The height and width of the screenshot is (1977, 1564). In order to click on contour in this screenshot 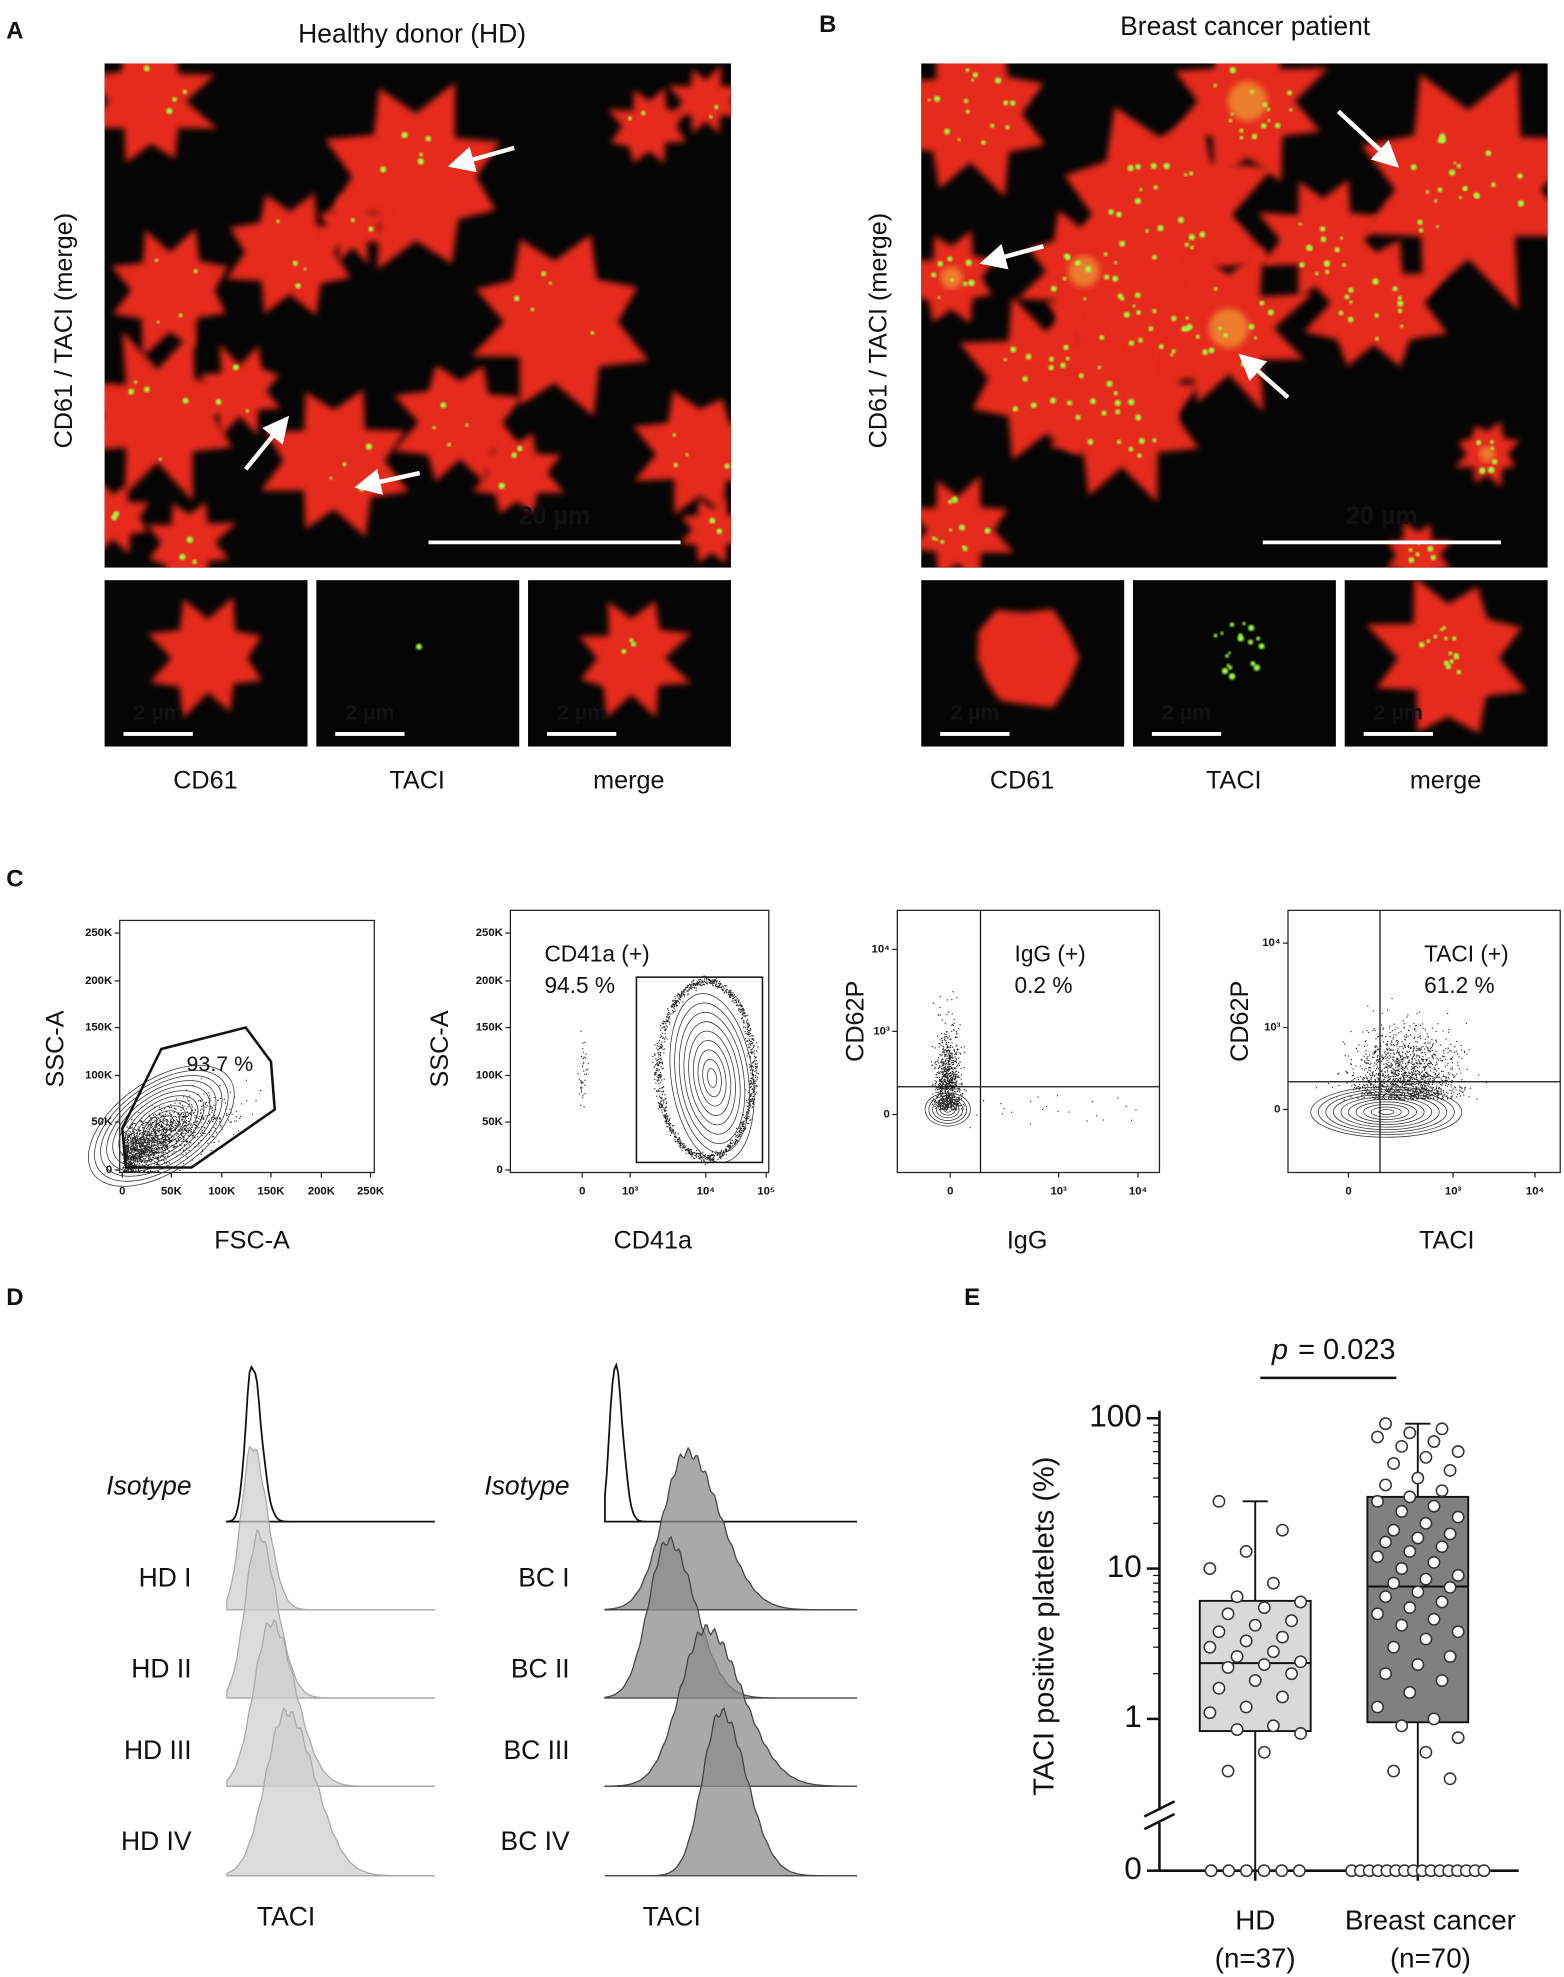, I will do `click(948, 1109)`.